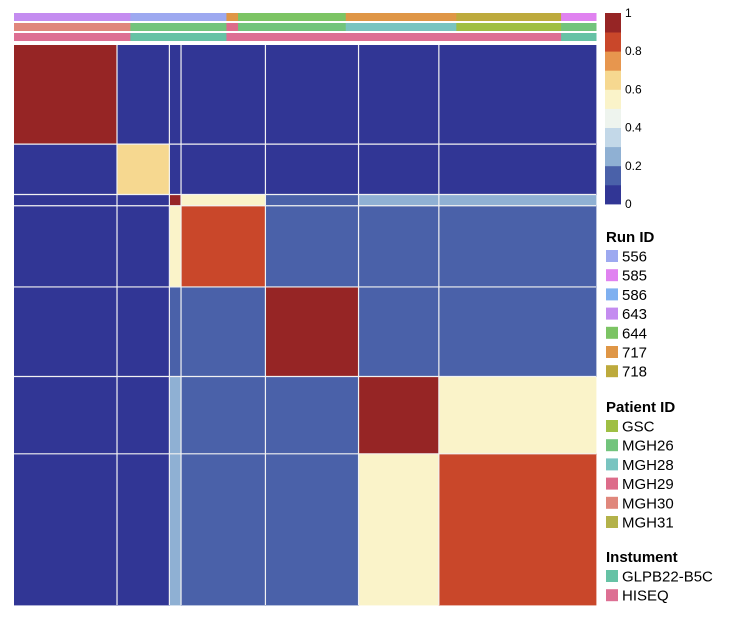 This screenshot has width=740, height=628. Describe the element at coordinates (645, 596) in the screenshot. I see `legend-label: HISEQ` at that location.